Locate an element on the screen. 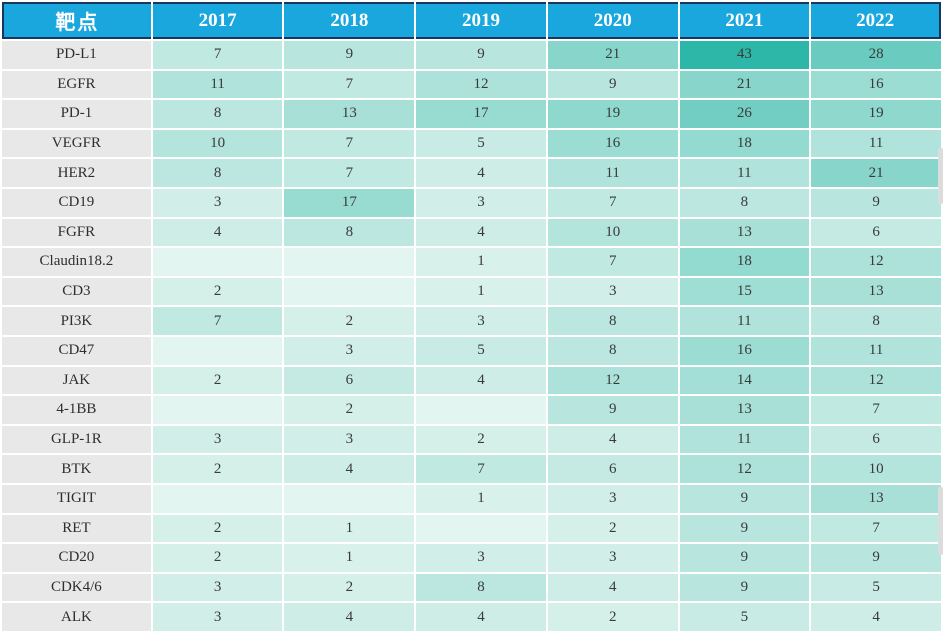 This screenshot has width=943, height=637. table-row: HER2 8 7 4 11 11 21 is located at coordinates (471, 173).